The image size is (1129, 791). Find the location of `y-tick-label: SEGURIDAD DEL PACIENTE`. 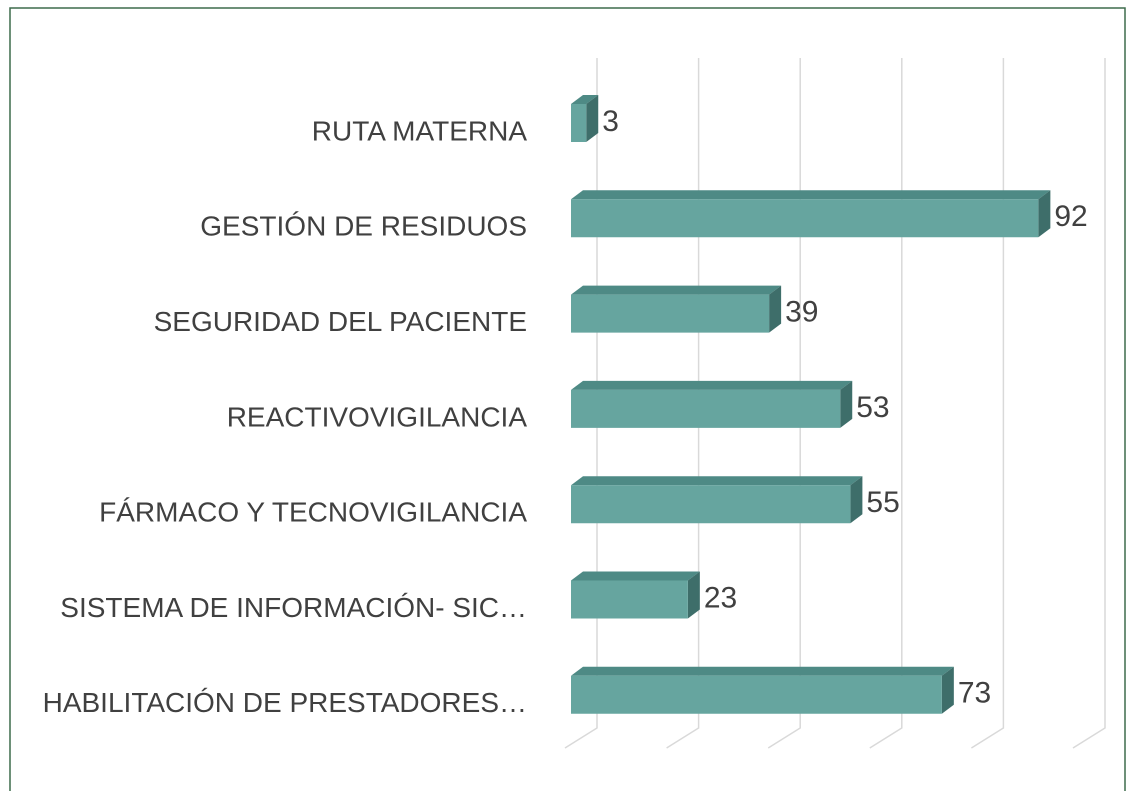

y-tick-label: SEGURIDAD DEL PACIENTE is located at coordinates (340, 321).